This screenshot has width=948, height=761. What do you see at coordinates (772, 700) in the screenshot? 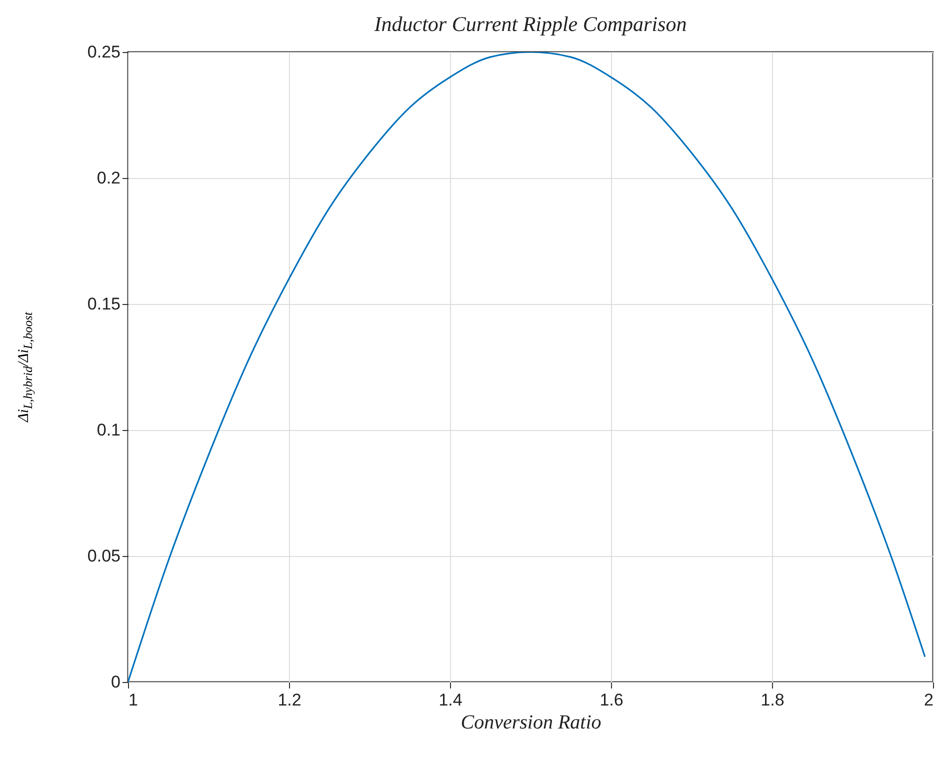
I see `x-tick-label: 1.8` at bounding box center [772, 700].